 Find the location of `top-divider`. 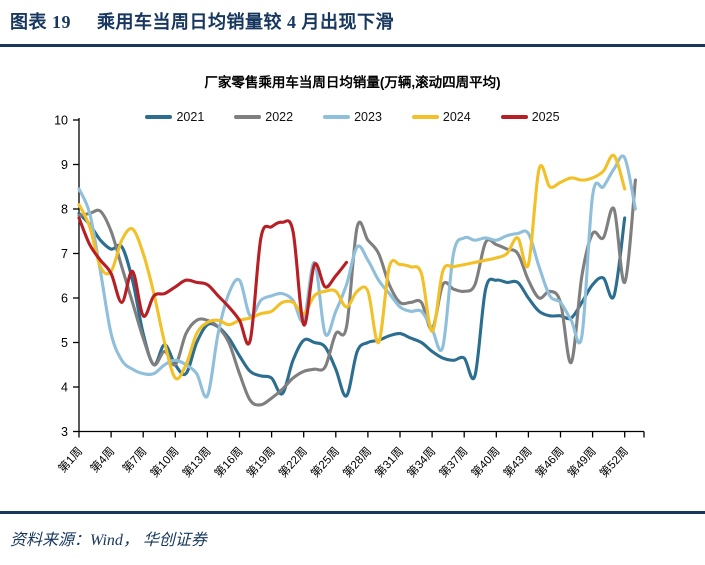

top-divider is located at coordinates (352, 45).